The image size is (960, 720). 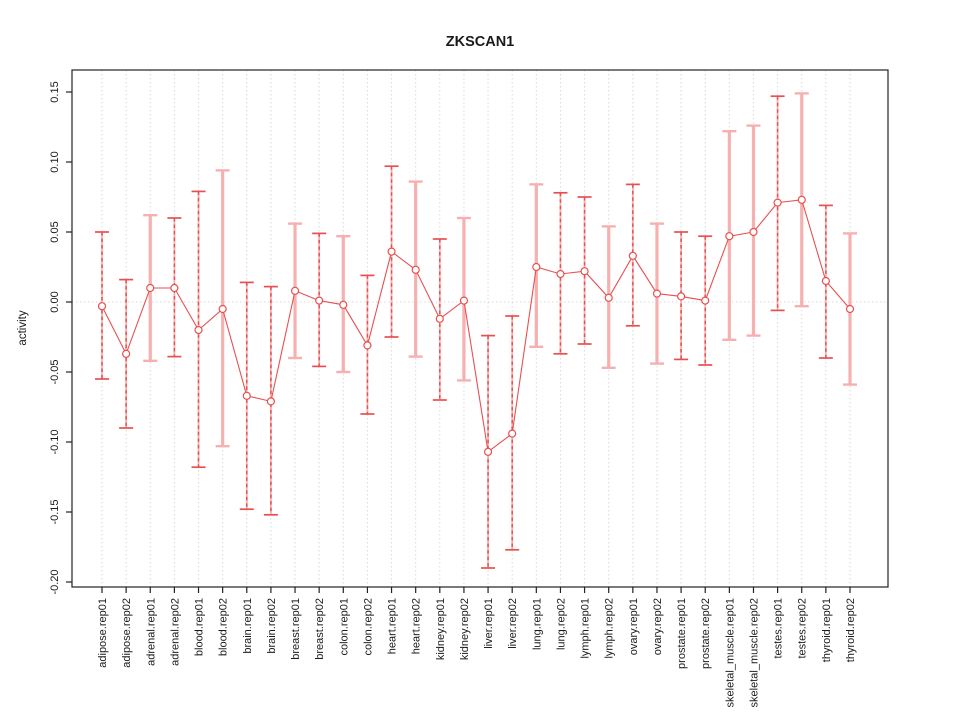 I want to click on y-tick-label: -0.10, so click(x=55, y=441).